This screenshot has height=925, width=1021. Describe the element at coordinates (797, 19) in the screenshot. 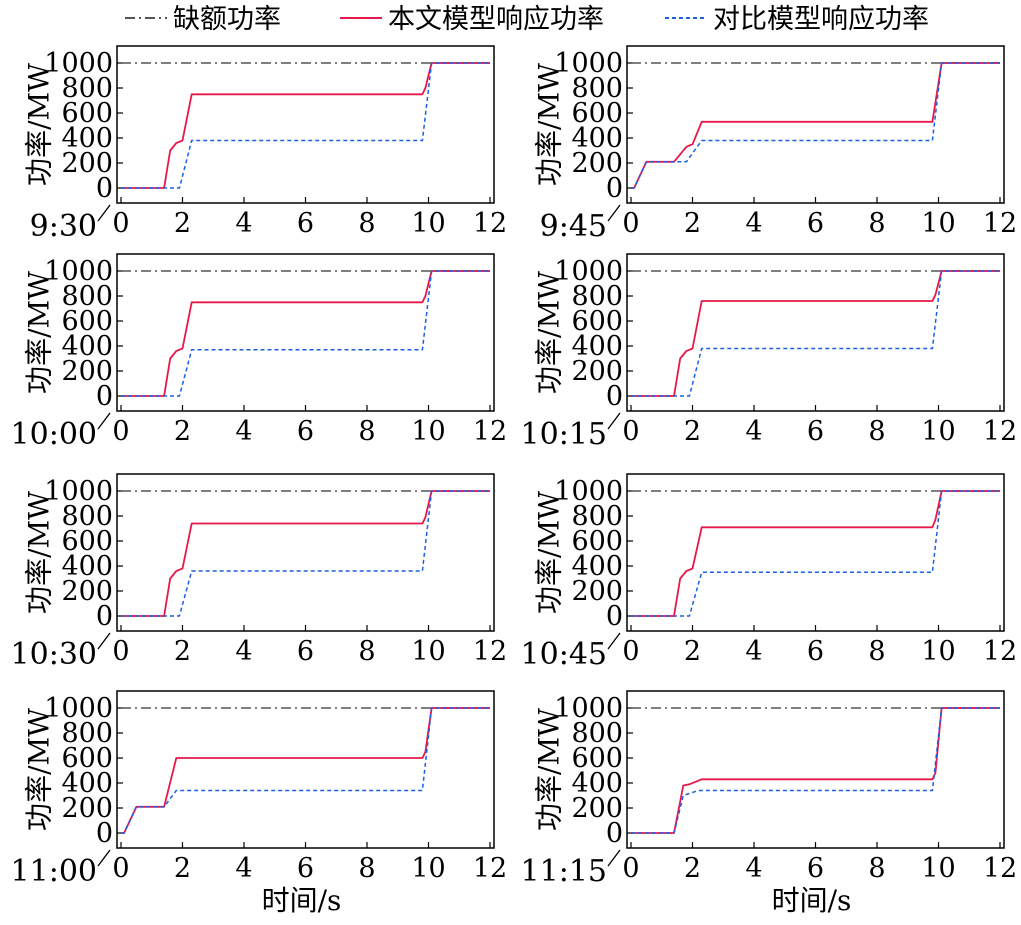

I see `legend-item-baseline: 对比模型响应功率` at that location.